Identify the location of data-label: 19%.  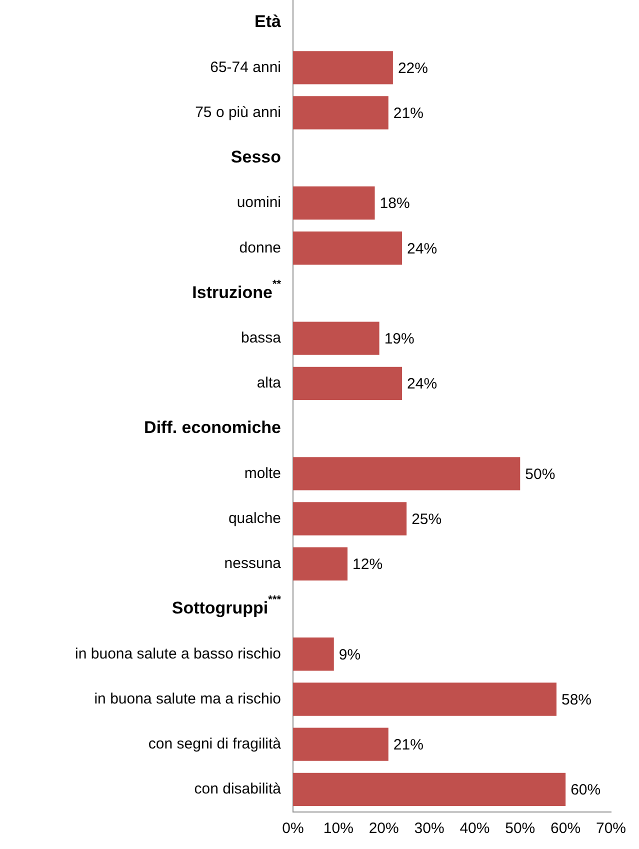
(399, 339).